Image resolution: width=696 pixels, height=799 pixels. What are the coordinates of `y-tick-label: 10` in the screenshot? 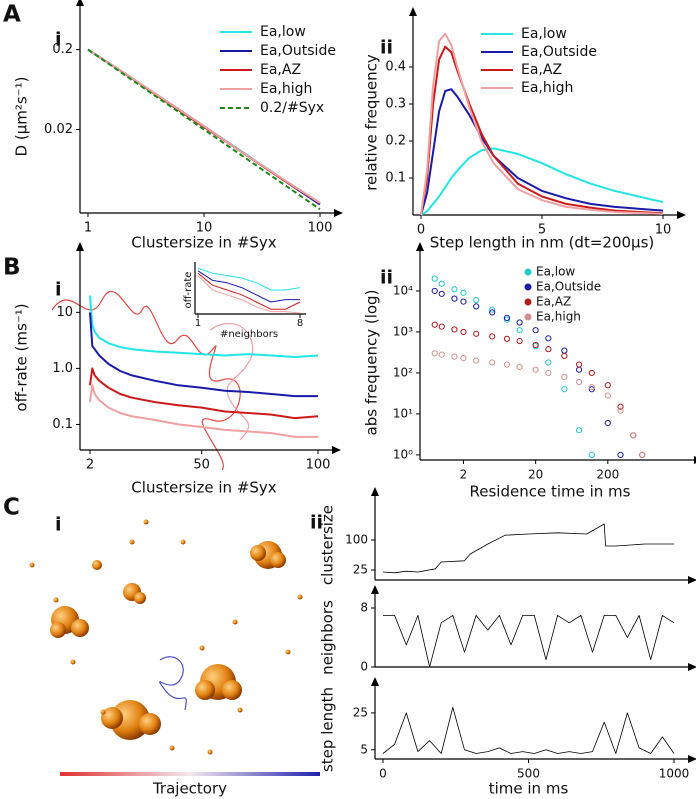 It's located at (64, 312).